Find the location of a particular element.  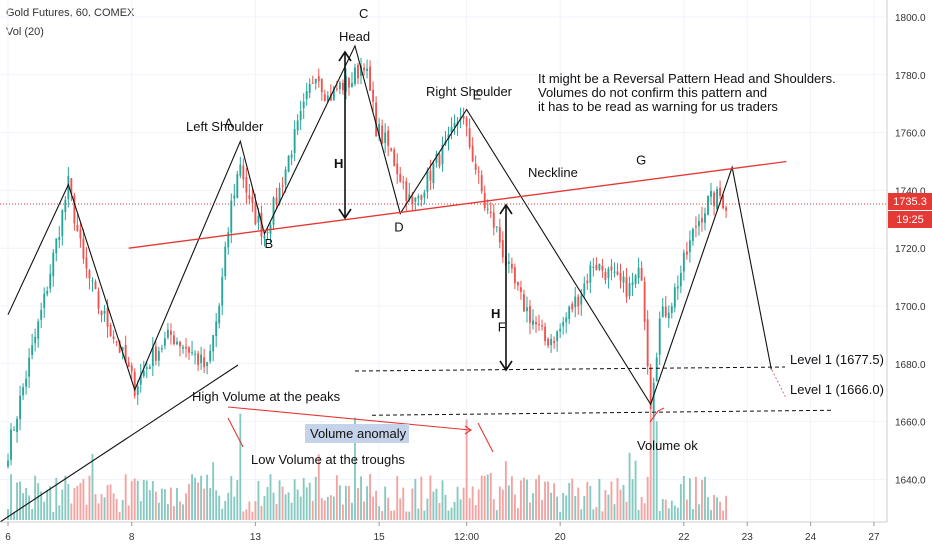

pattern-point-c: C is located at coordinates (363, 13).